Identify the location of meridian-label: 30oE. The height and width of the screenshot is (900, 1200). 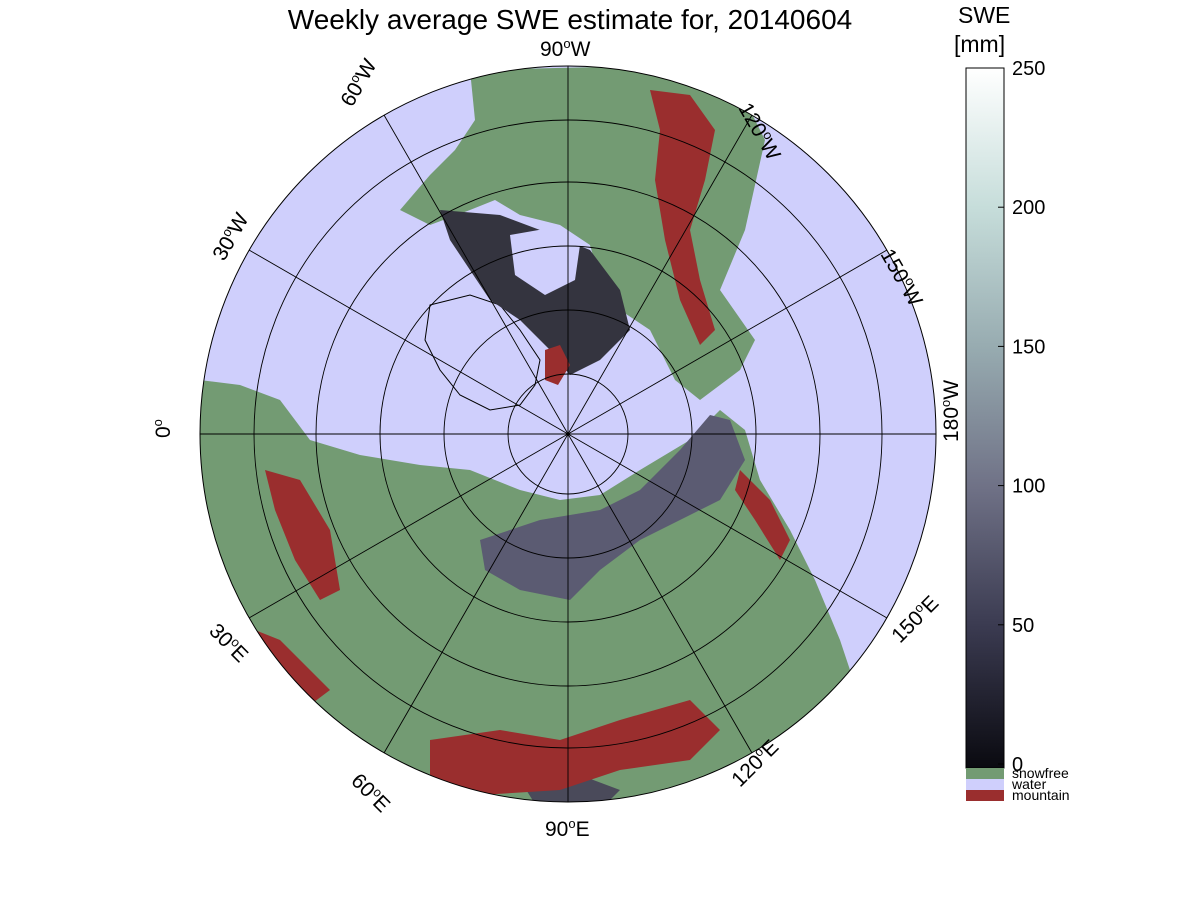
(228, 642).